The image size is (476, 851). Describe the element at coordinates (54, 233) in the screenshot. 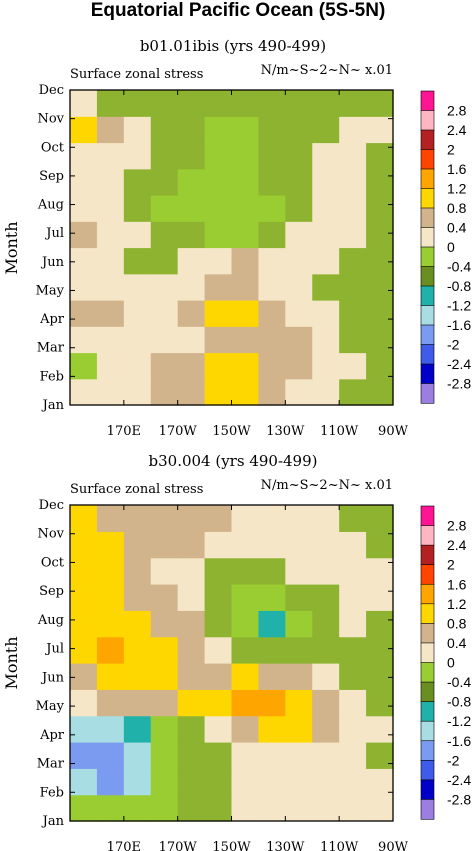

I see `y-tick-label: Jul` at that location.